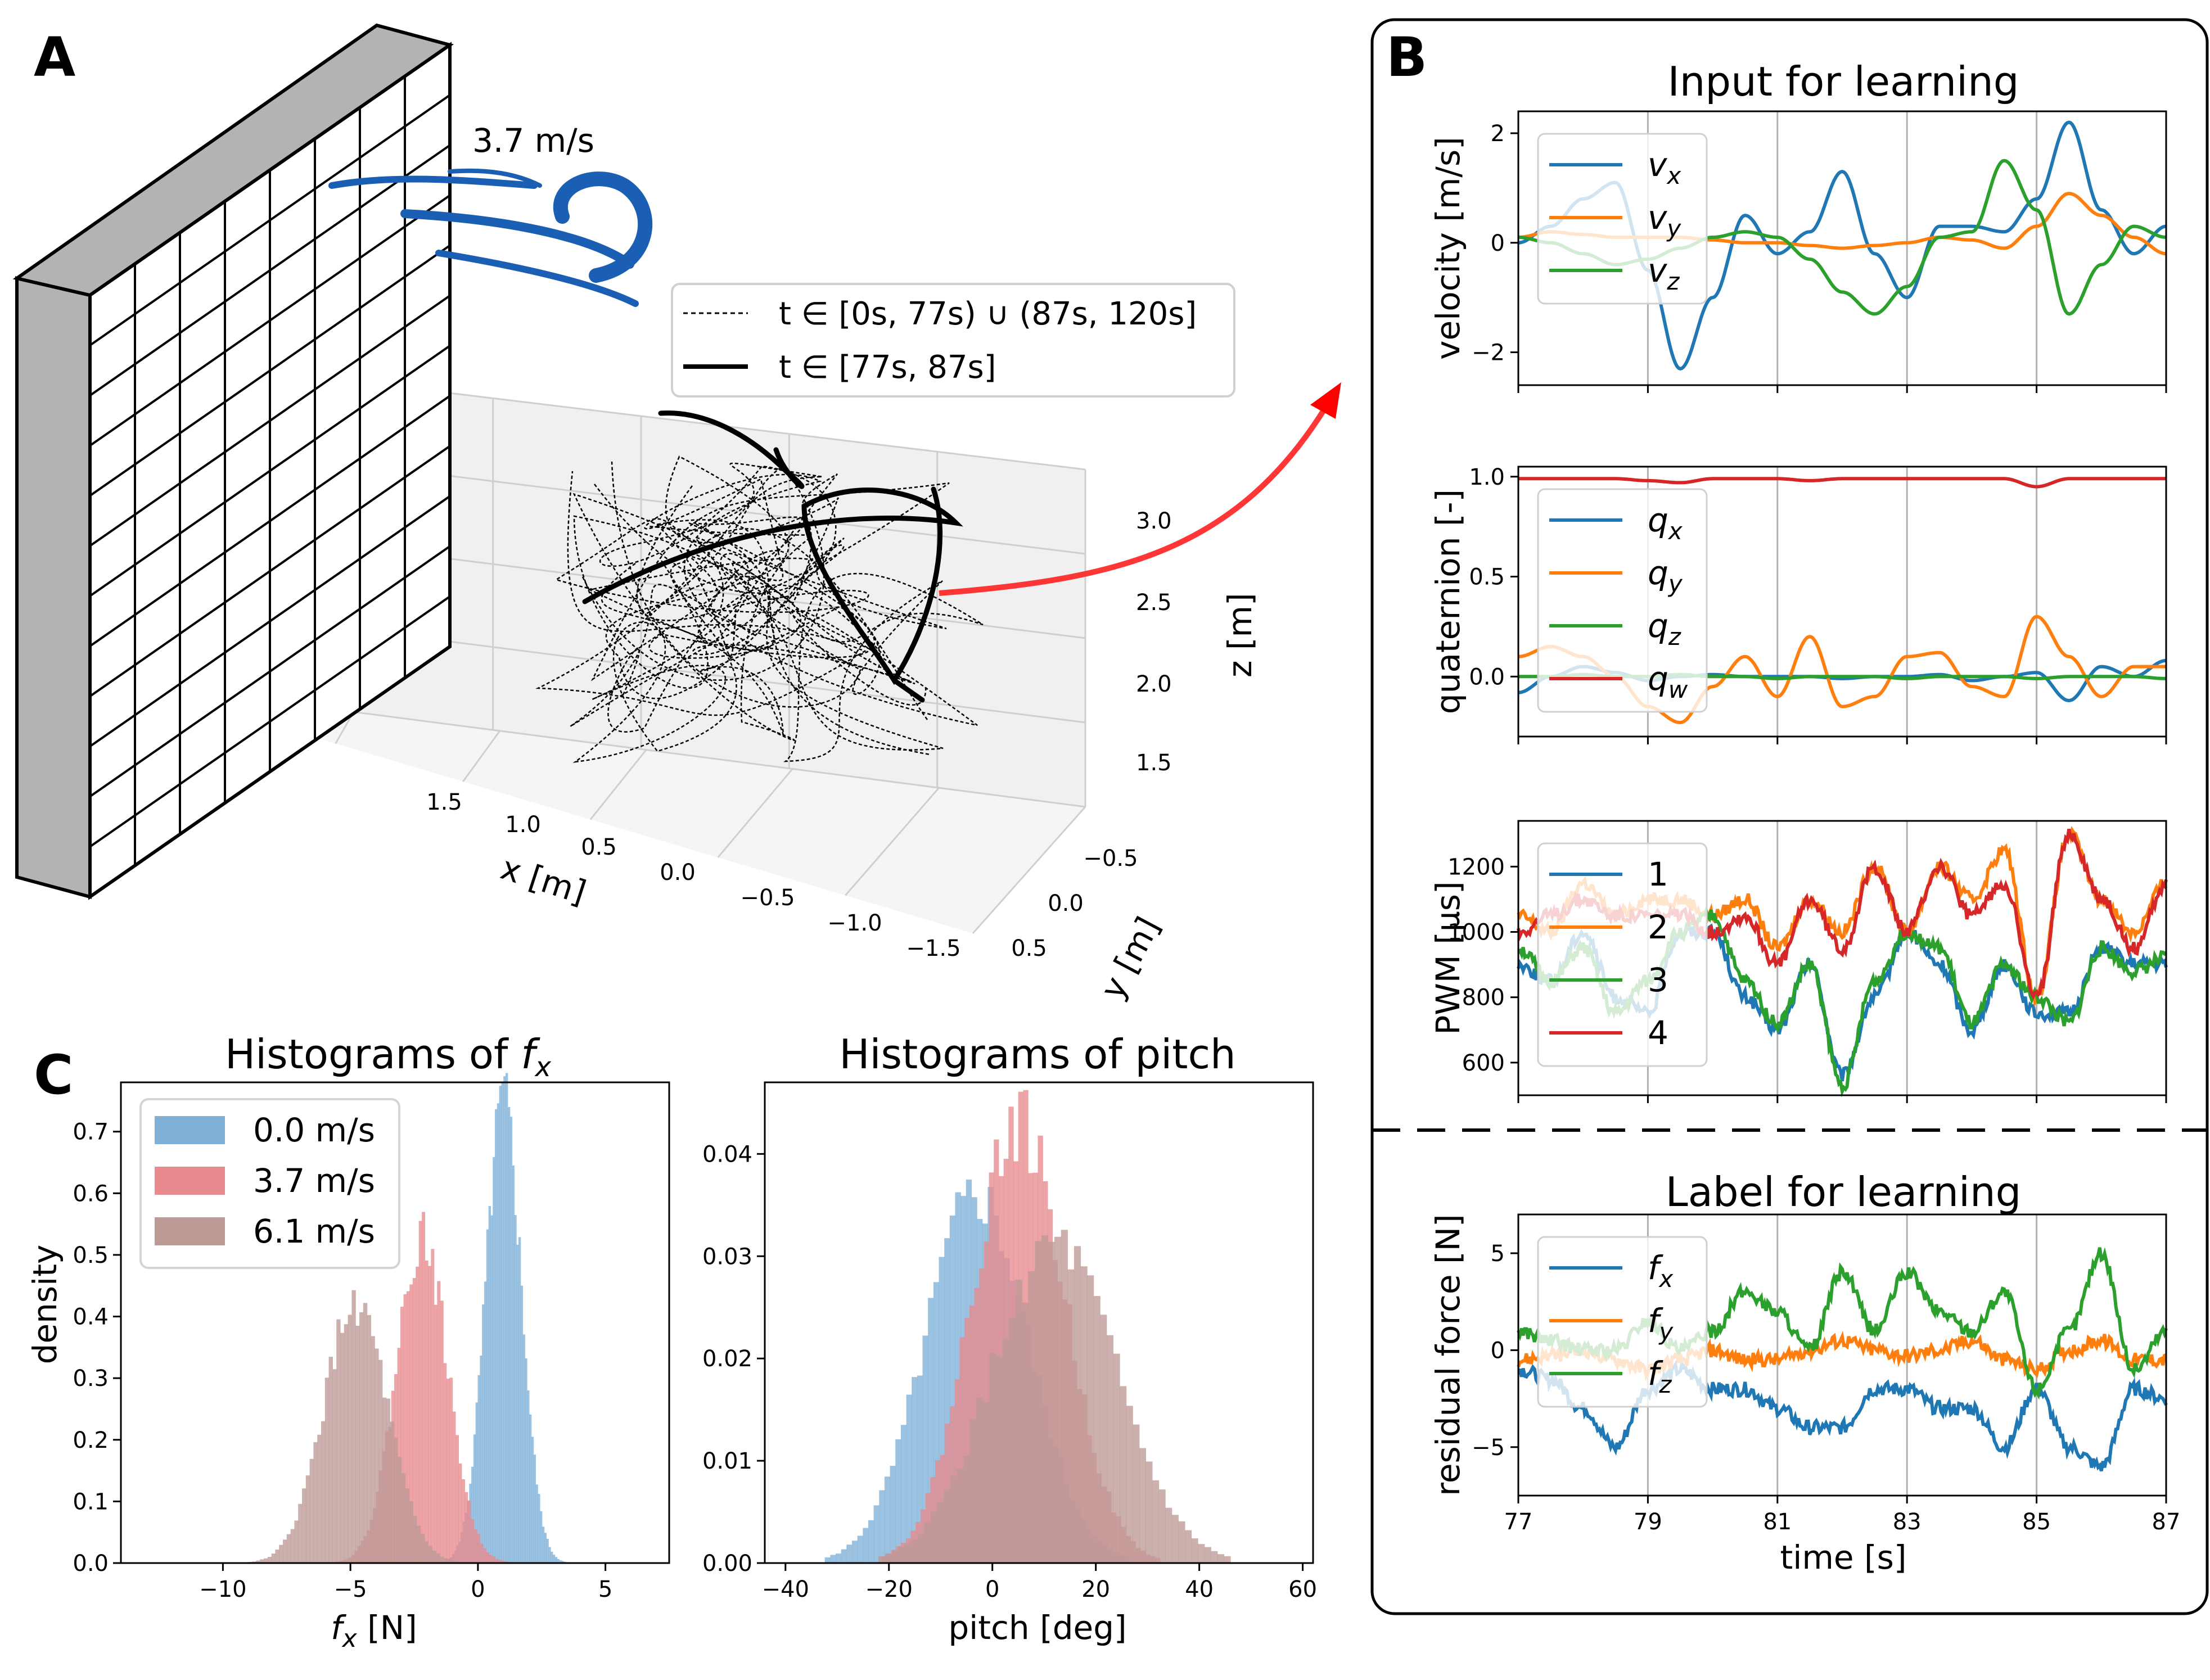  What do you see at coordinates (1843, 1415) in the screenshot?
I see `series-line-fx` at bounding box center [1843, 1415].